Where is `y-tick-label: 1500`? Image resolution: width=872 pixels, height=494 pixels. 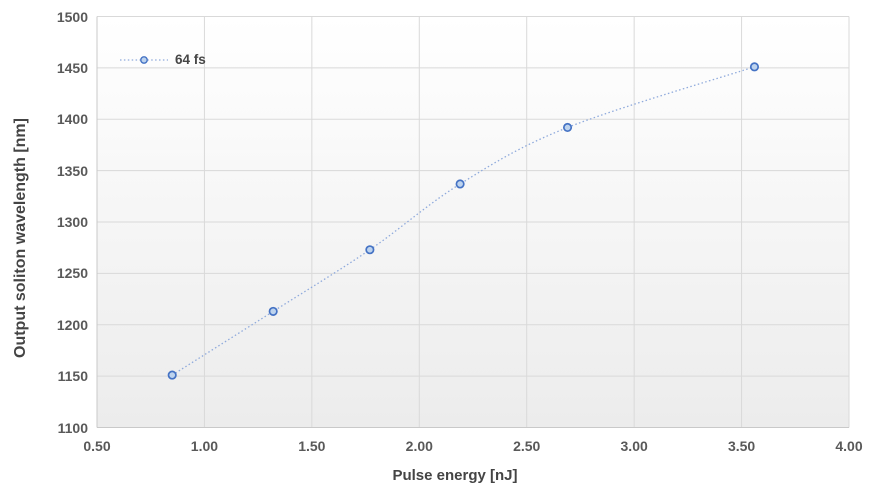 y-tick-label: 1500 is located at coordinates (72, 16).